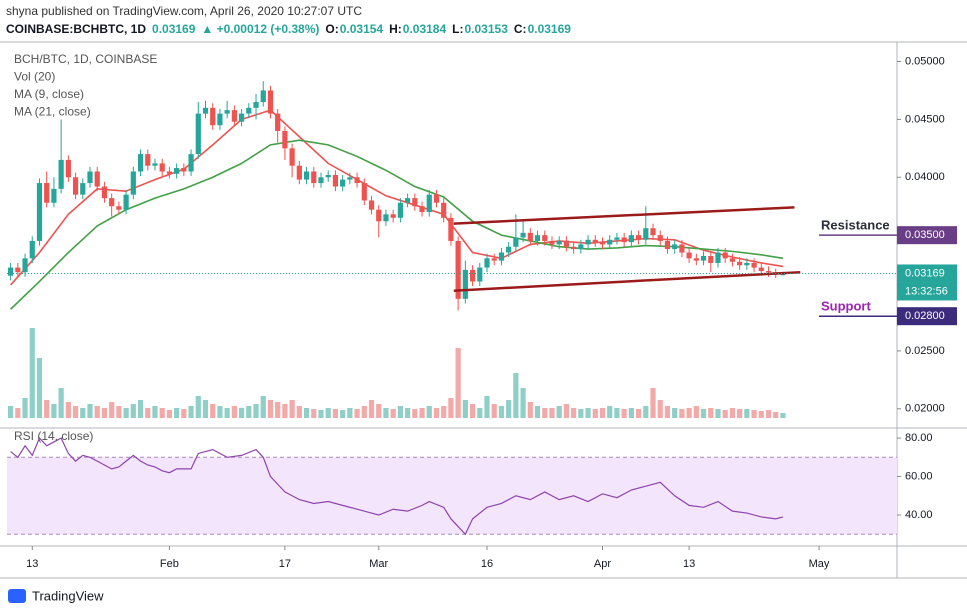 The width and height of the screenshot is (967, 614). I want to click on rsi-label: RSI (14, close), so click(53, 436).